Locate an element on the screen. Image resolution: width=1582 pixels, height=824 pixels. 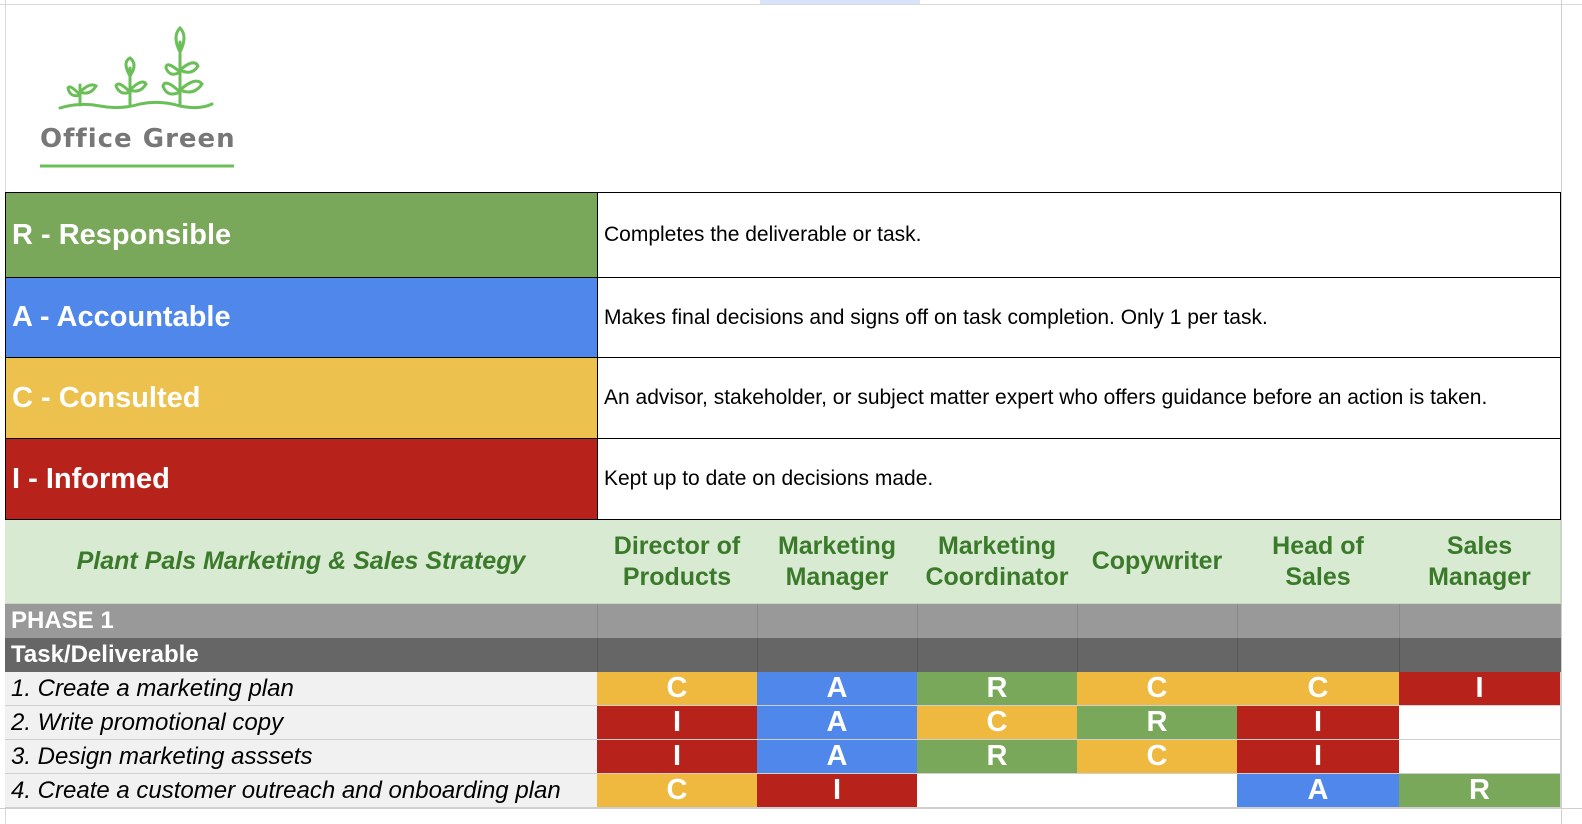
role-header-marketing-manager: Marketing Manager is located at coordinates (837, 562).